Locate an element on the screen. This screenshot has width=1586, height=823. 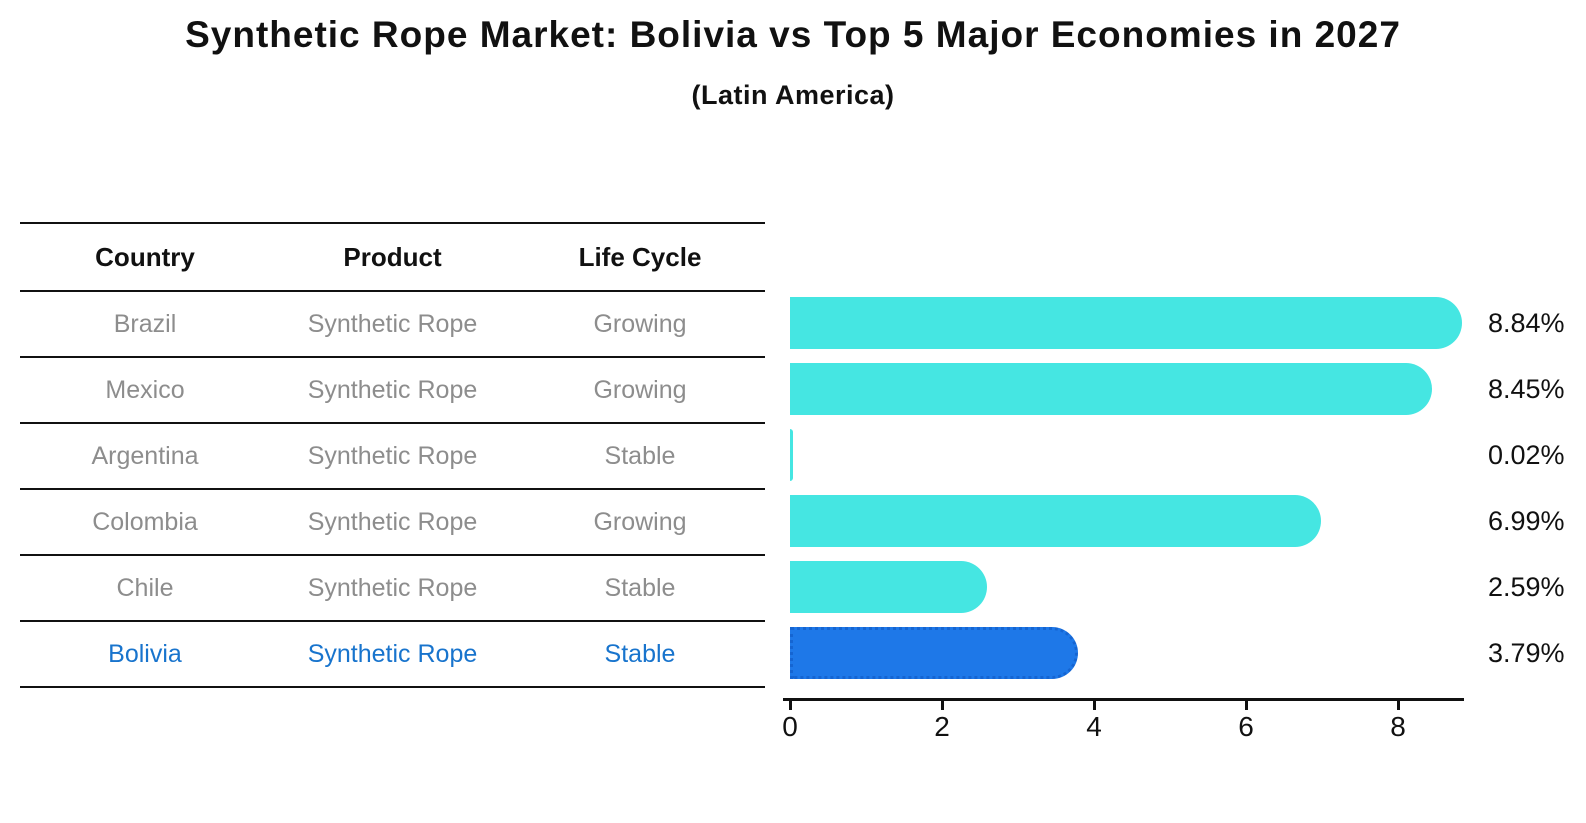
value-label-bolivia: 3.79% is located at coordinates (1526, 653).